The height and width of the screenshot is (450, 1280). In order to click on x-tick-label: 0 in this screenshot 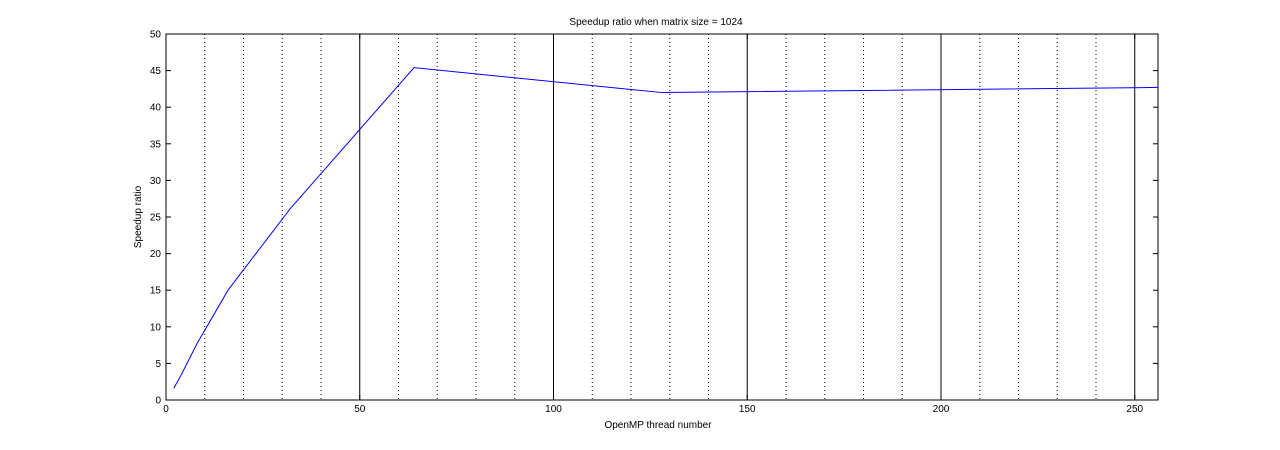, I will do `click(166, 409)`.